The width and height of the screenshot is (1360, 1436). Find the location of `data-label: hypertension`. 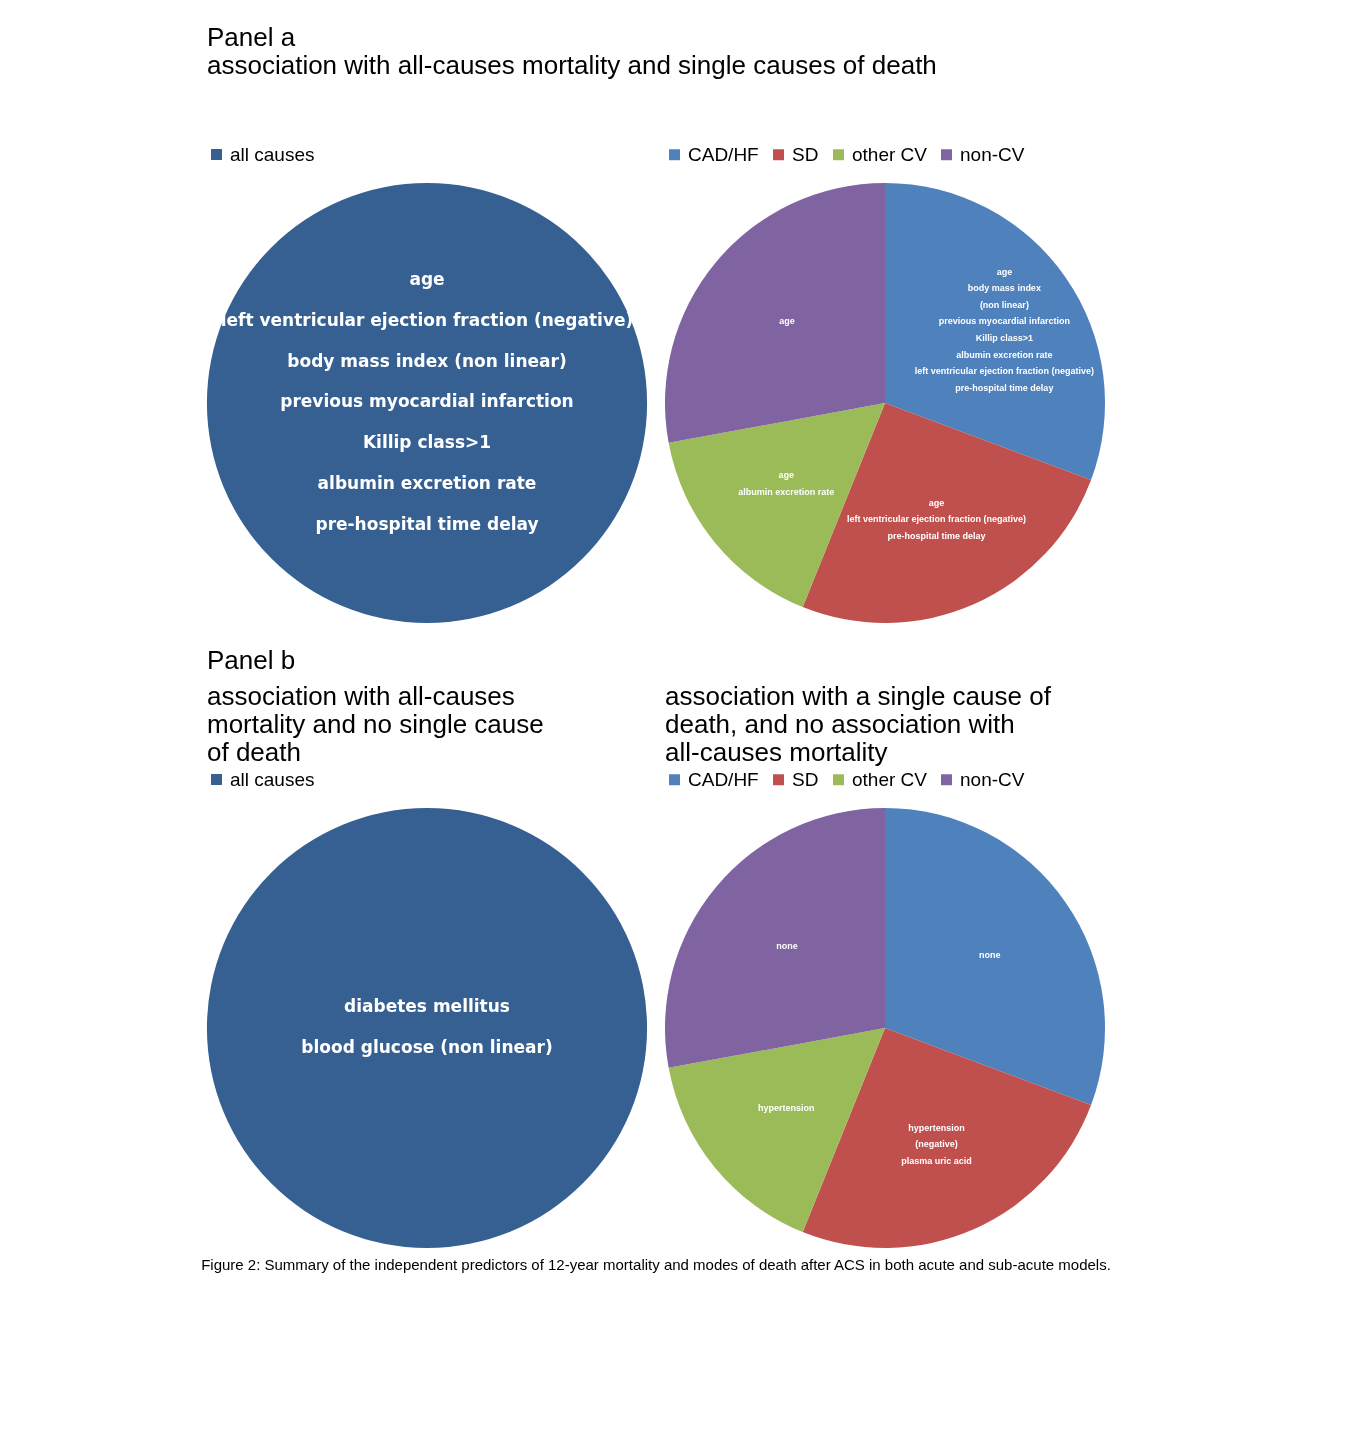

data-label: hypertension is located at coordinates (786, 1108).